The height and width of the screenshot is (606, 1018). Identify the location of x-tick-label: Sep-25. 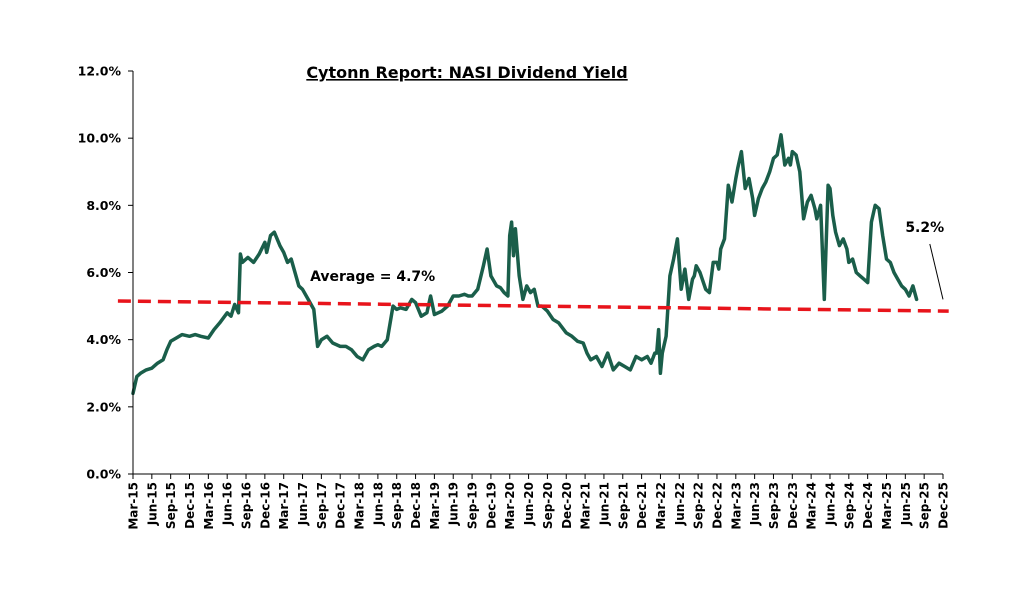
(925, 505).